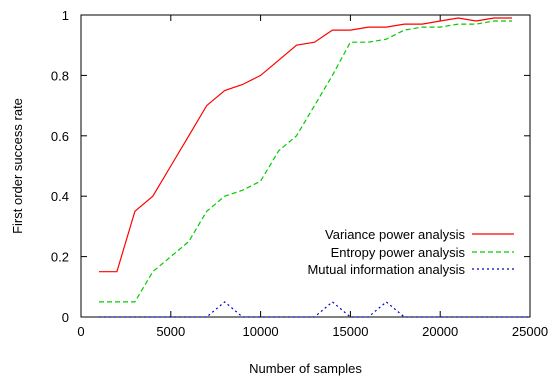  I want to click on legend-entry-label: Mutual information analysis, so click(386, 269).